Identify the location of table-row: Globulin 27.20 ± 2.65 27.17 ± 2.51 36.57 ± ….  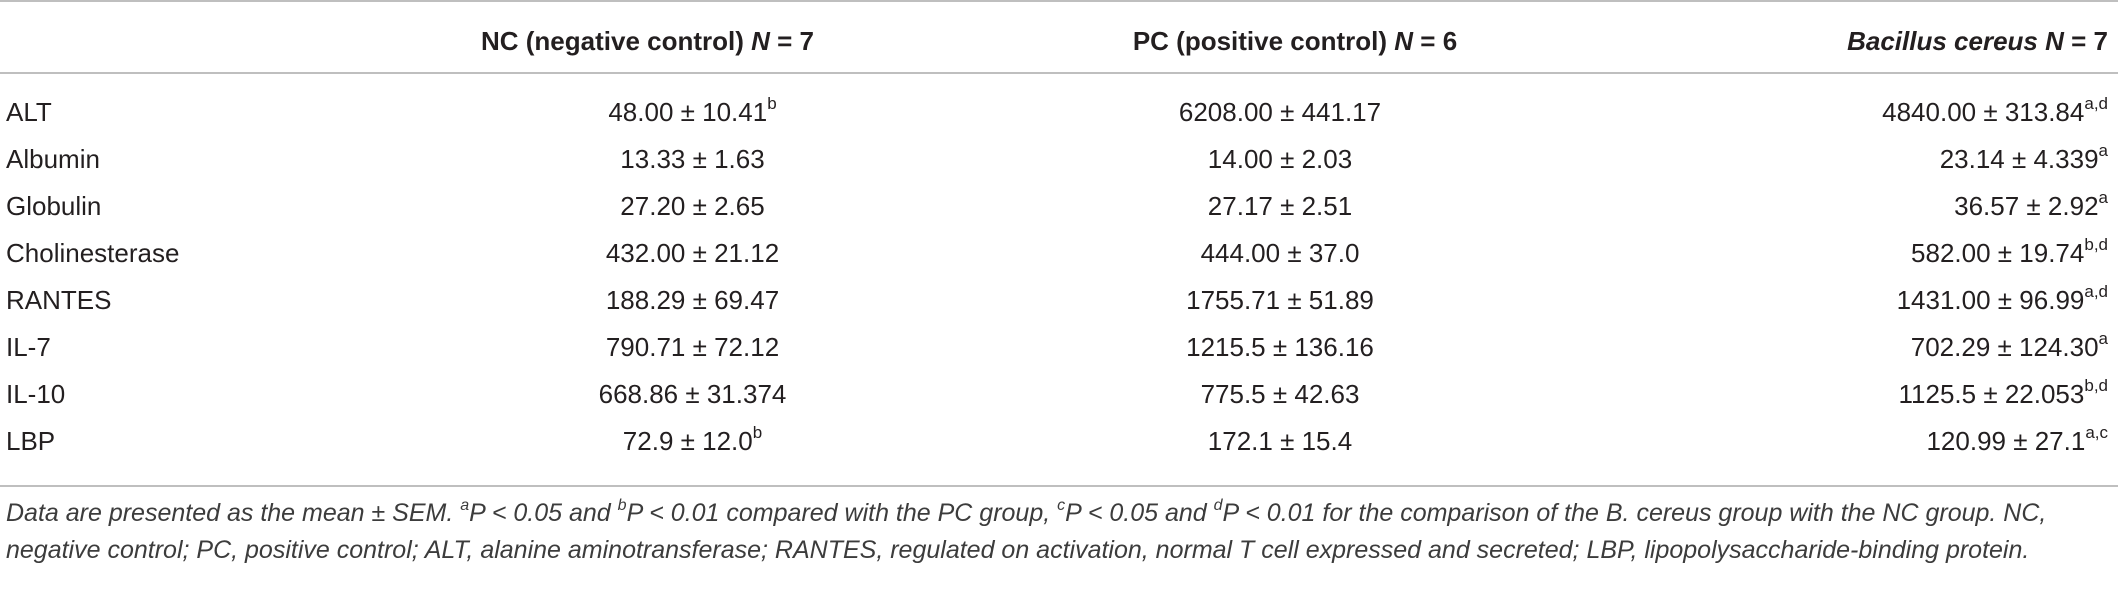
(1059, 206).